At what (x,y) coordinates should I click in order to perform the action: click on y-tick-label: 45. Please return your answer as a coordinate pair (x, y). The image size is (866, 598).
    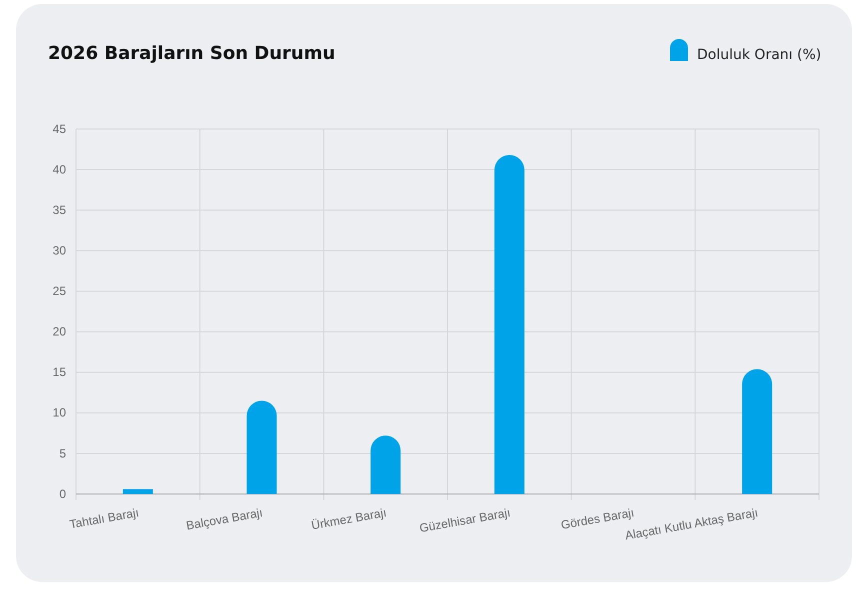
    Looking at the image, I should click on (59, 129).